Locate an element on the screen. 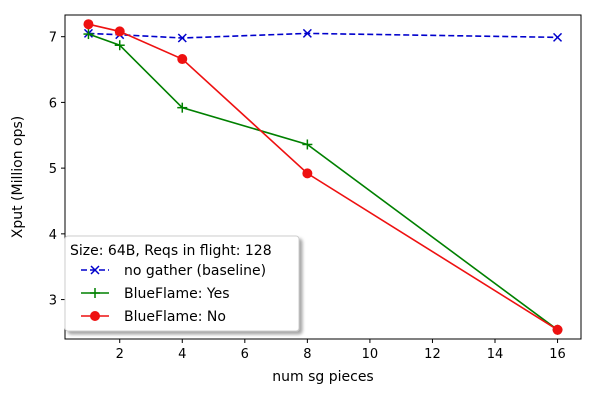  legend-label: no gather (baseline) is located at coordinates (195, 271).